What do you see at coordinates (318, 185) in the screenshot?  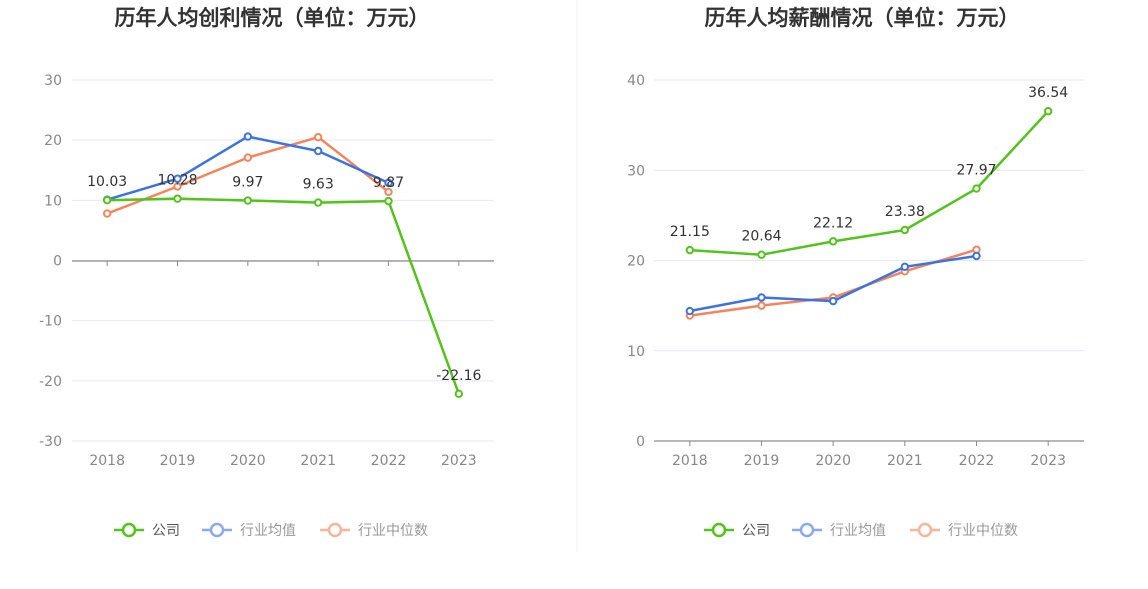 I see `company-data-label: 9.63` at bounding box center [318, 185].